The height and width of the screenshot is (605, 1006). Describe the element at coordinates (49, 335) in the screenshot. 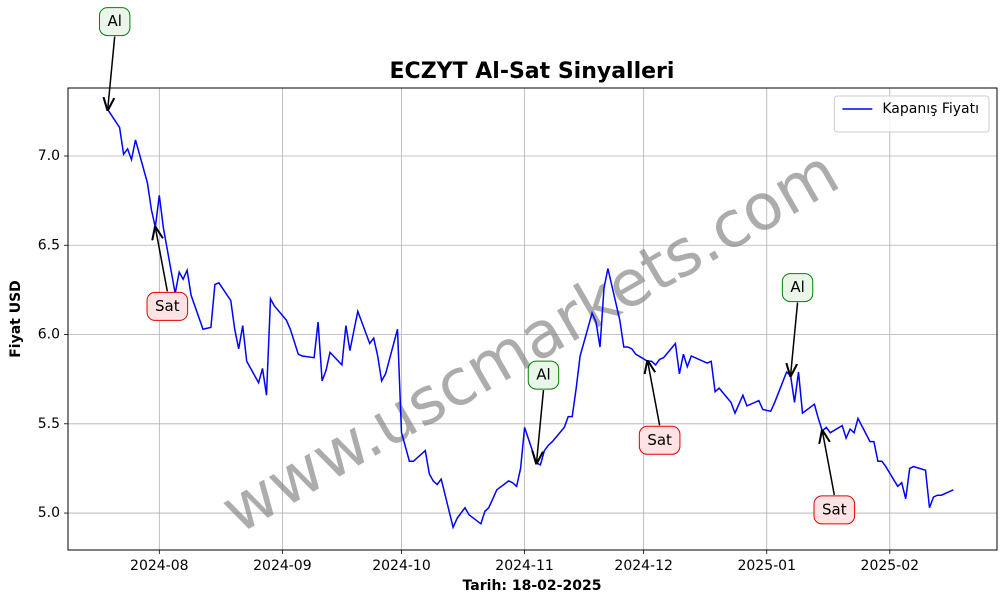

I see `y-tick-label: 6.0` at that location.